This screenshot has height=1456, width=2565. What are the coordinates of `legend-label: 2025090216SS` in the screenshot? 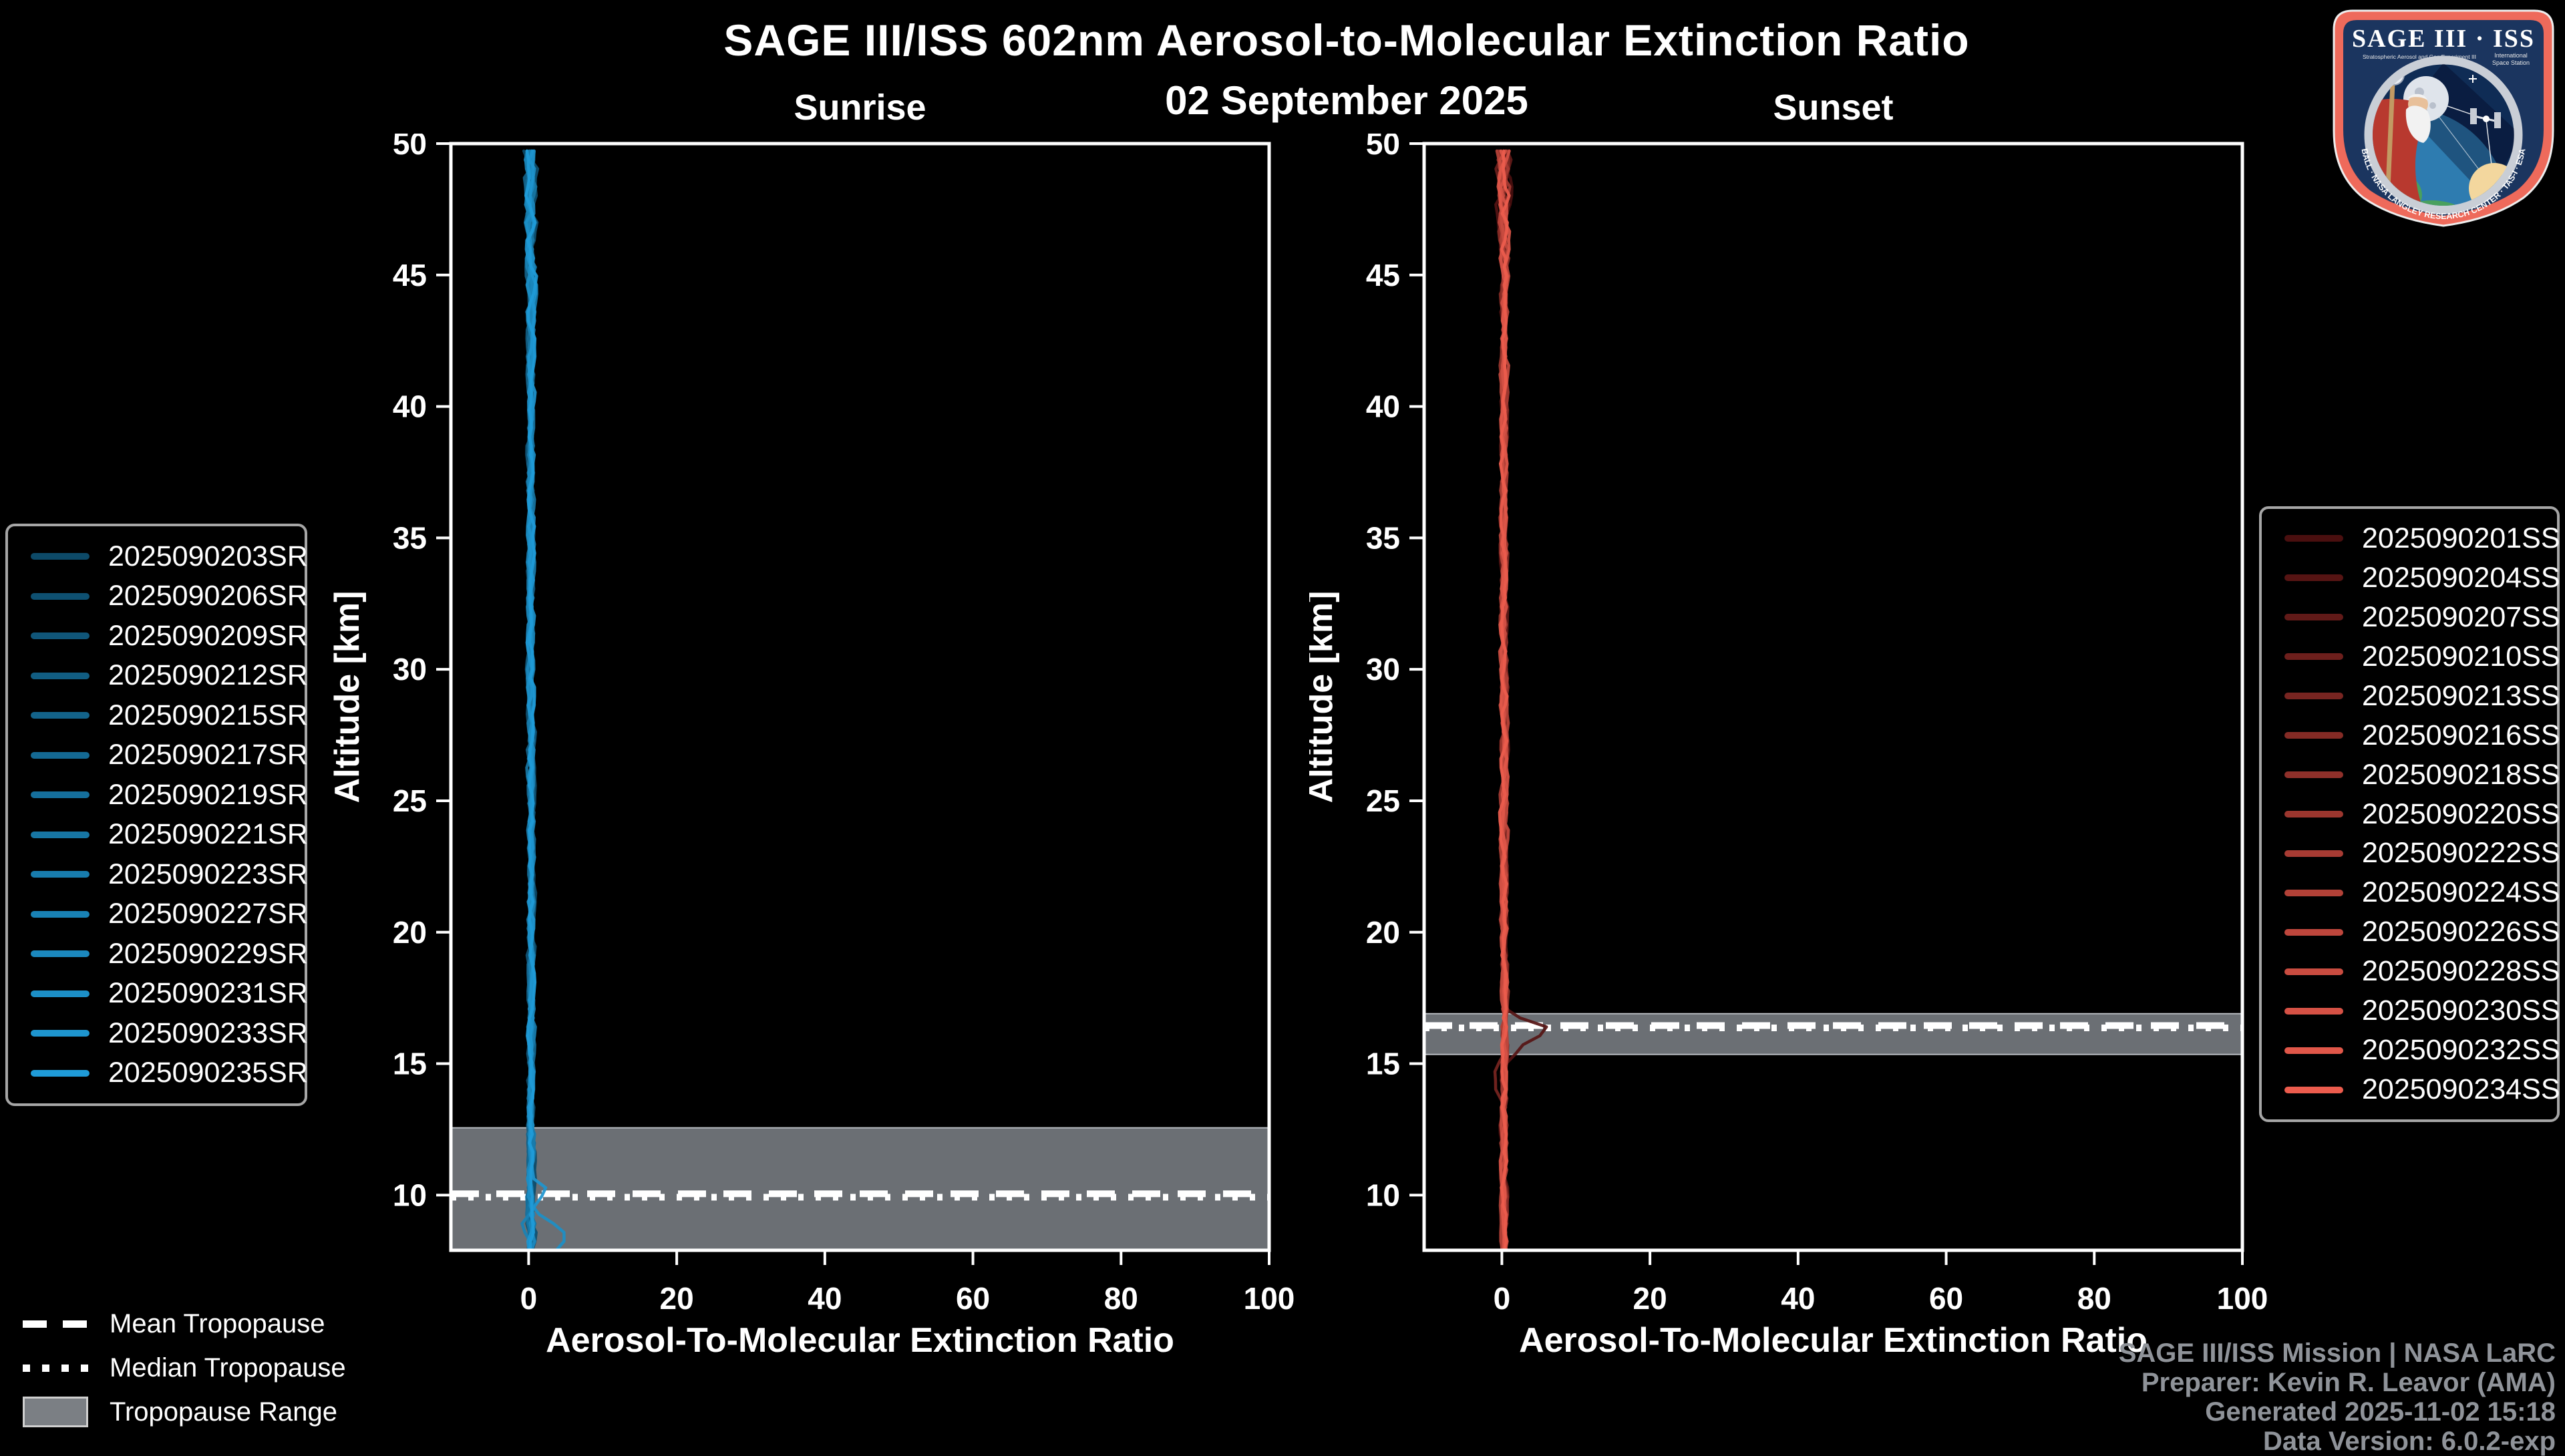 It's located at (2461, 735).